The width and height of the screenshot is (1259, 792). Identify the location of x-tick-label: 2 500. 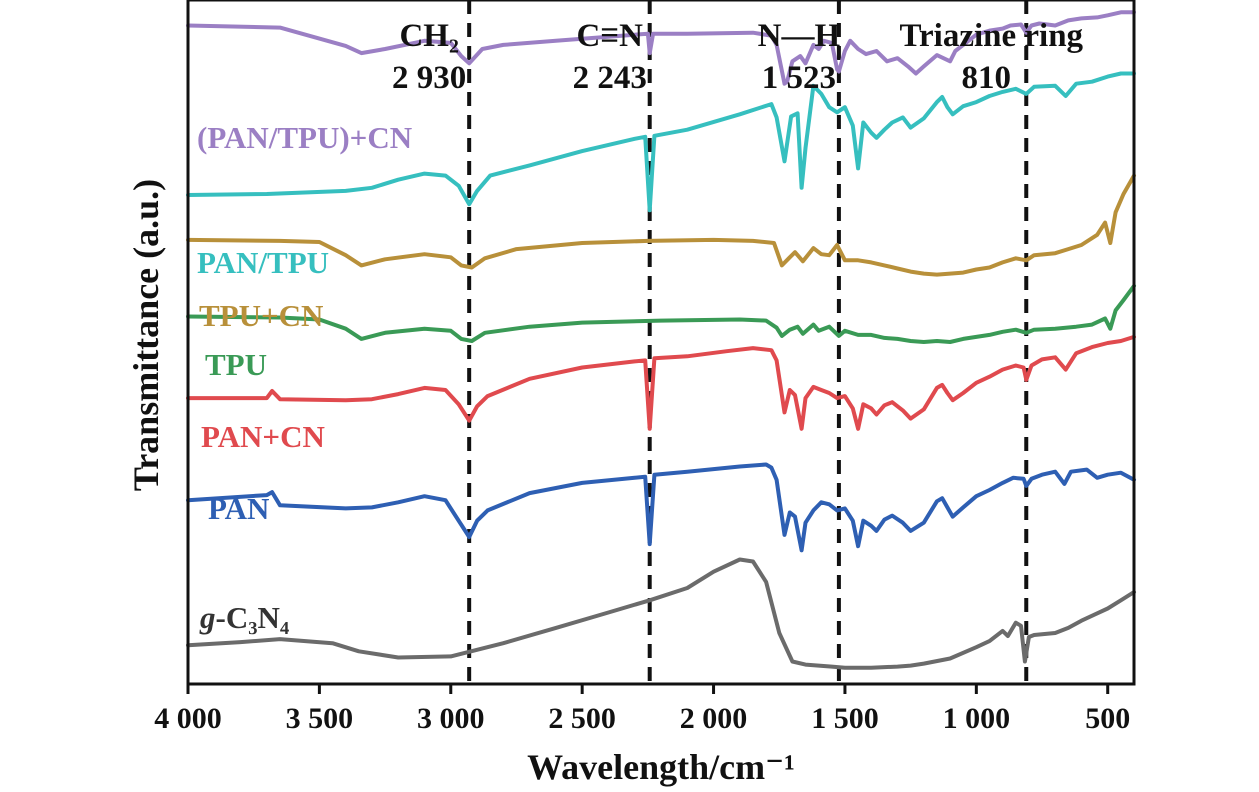
(582, 718).